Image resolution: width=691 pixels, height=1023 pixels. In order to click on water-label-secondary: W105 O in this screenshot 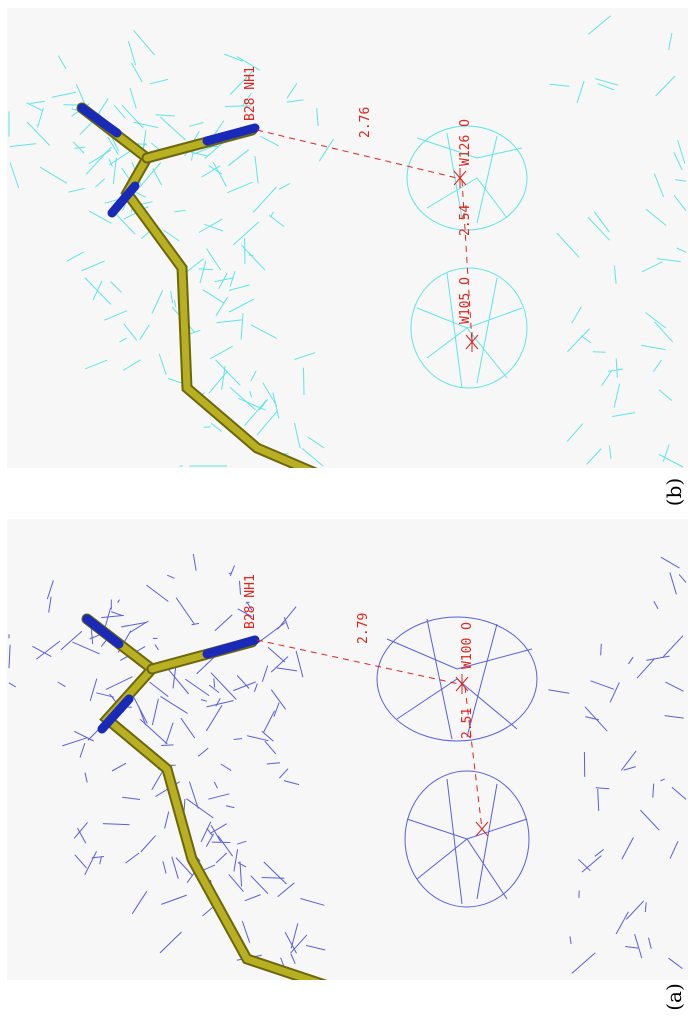, I will do `click(465, 300)`.